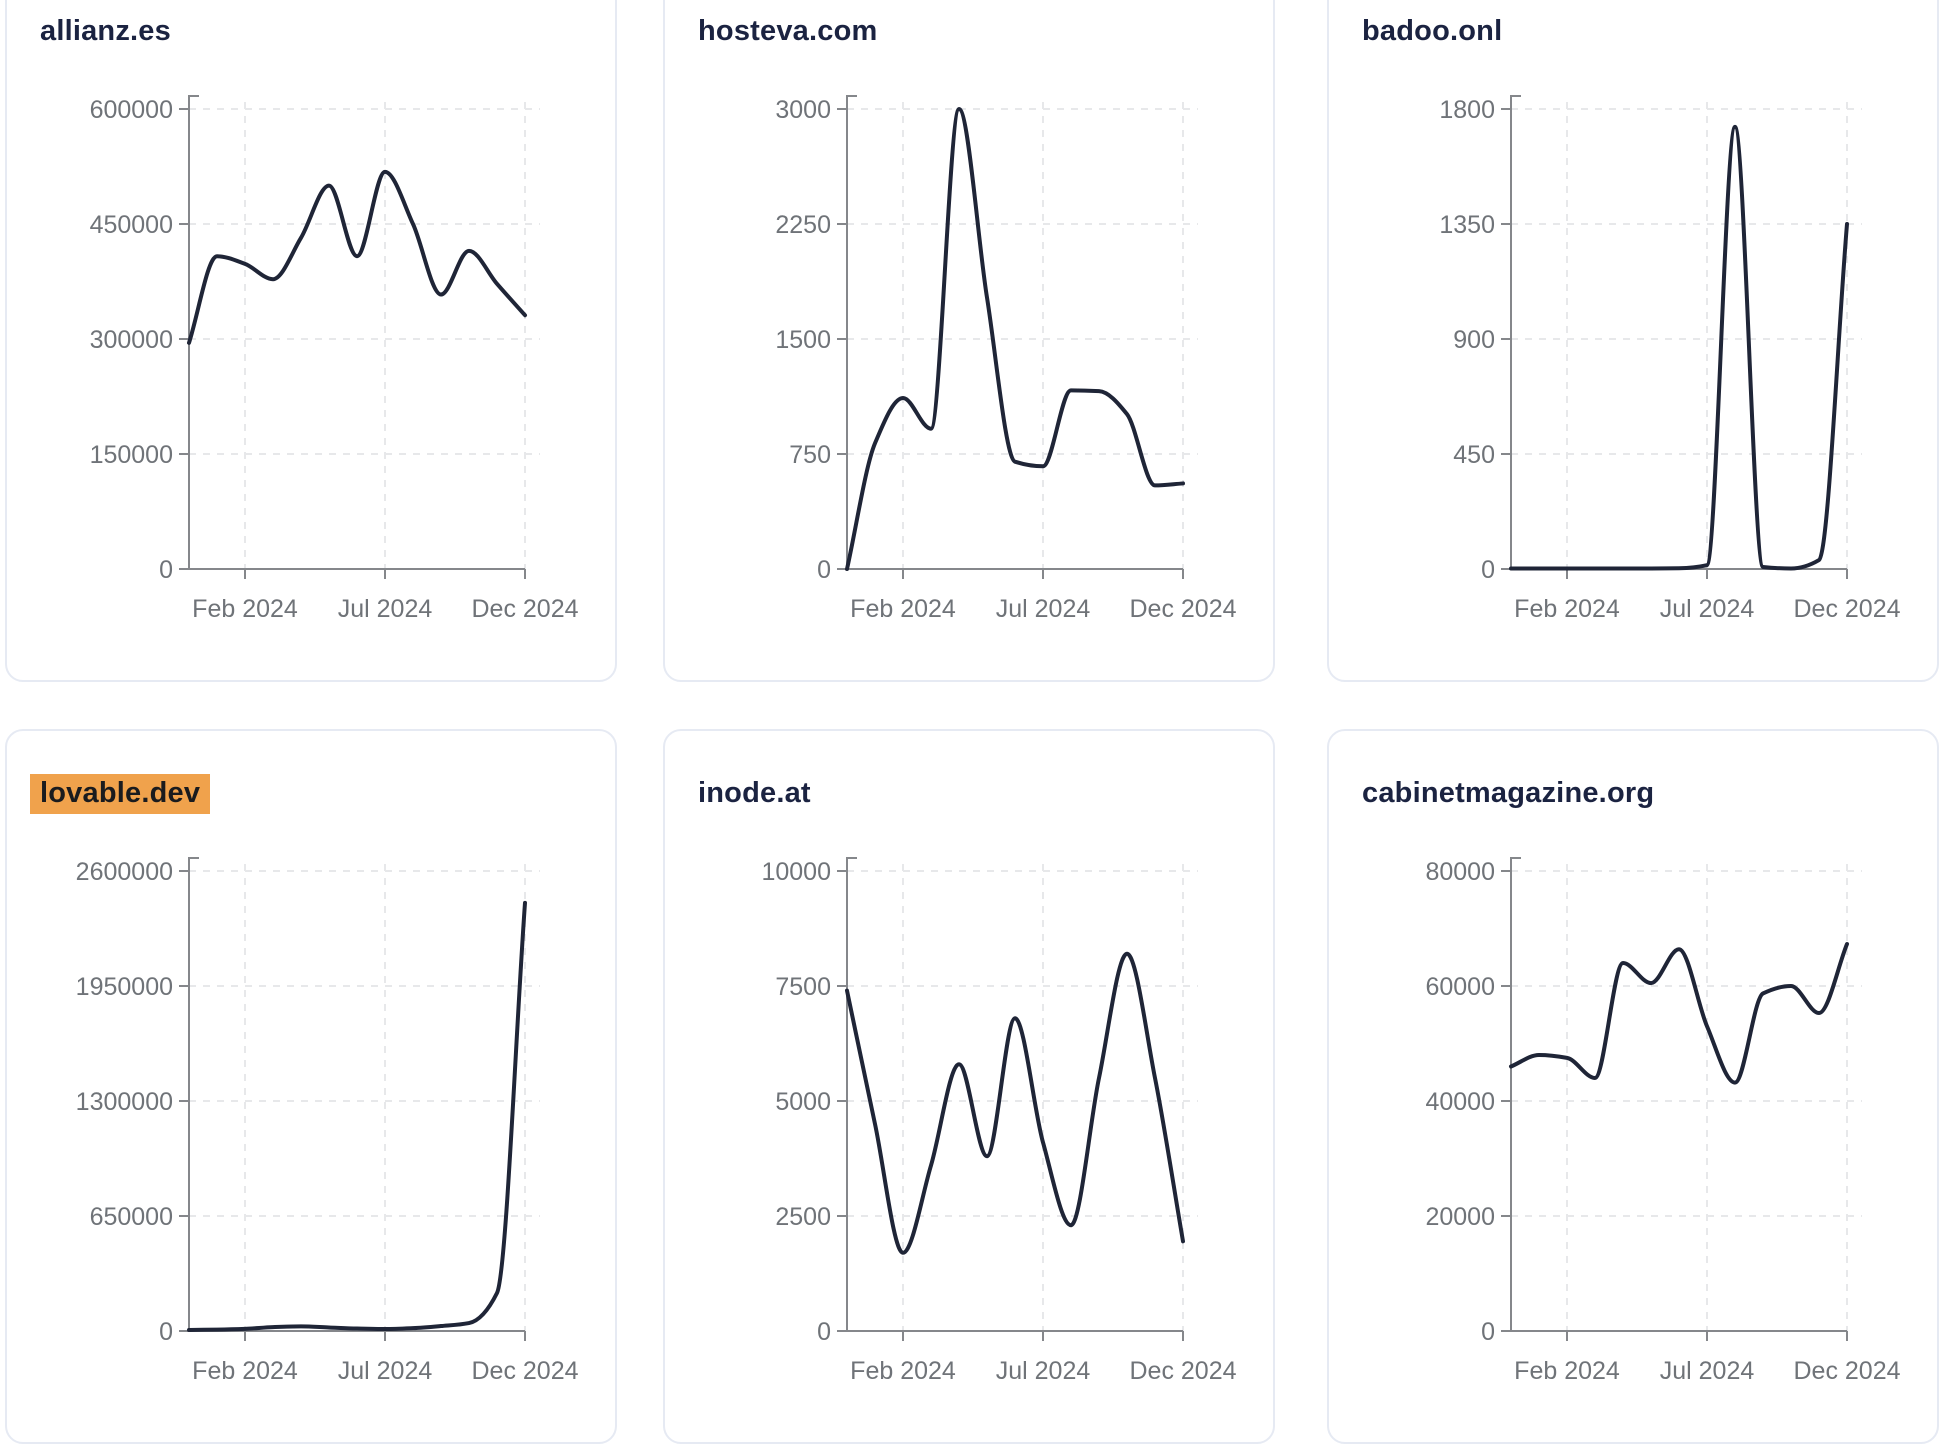  What do you see at coordinates (131, 455) in the screenshot?
I see `svg-text: 150000` at bounding box center [131, 455].